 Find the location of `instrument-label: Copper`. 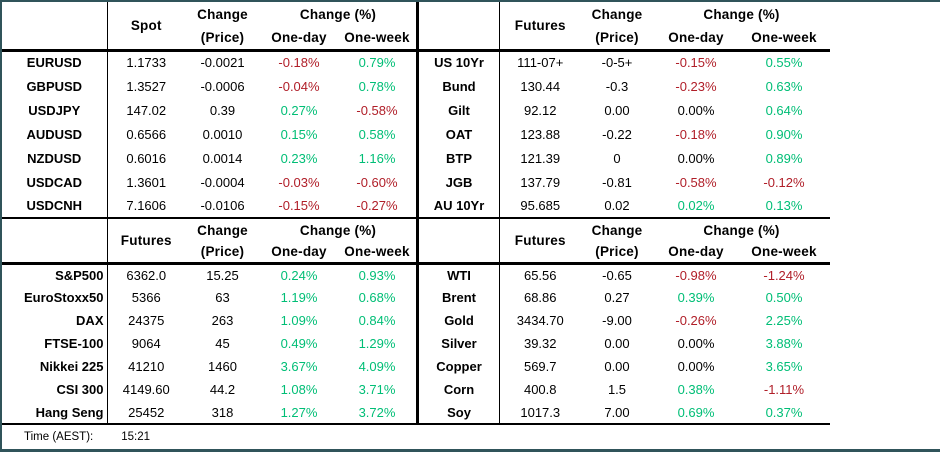

instrument-label: Copper is located at coordinates (458, 366).